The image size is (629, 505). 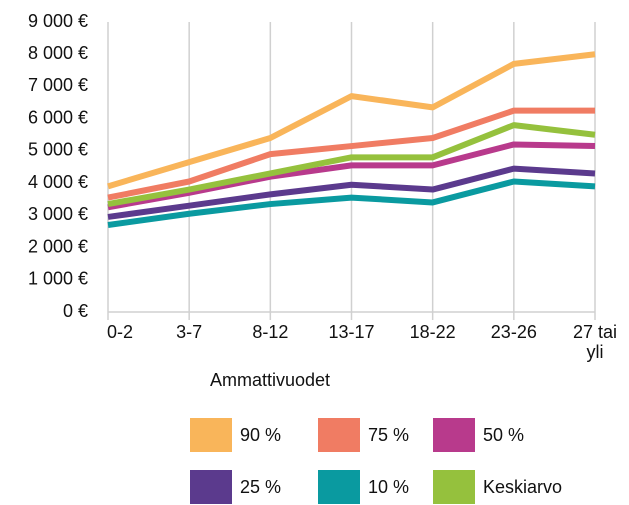 I want to click on y-tick-label: 6 000 €, so click(x=58, y=117).